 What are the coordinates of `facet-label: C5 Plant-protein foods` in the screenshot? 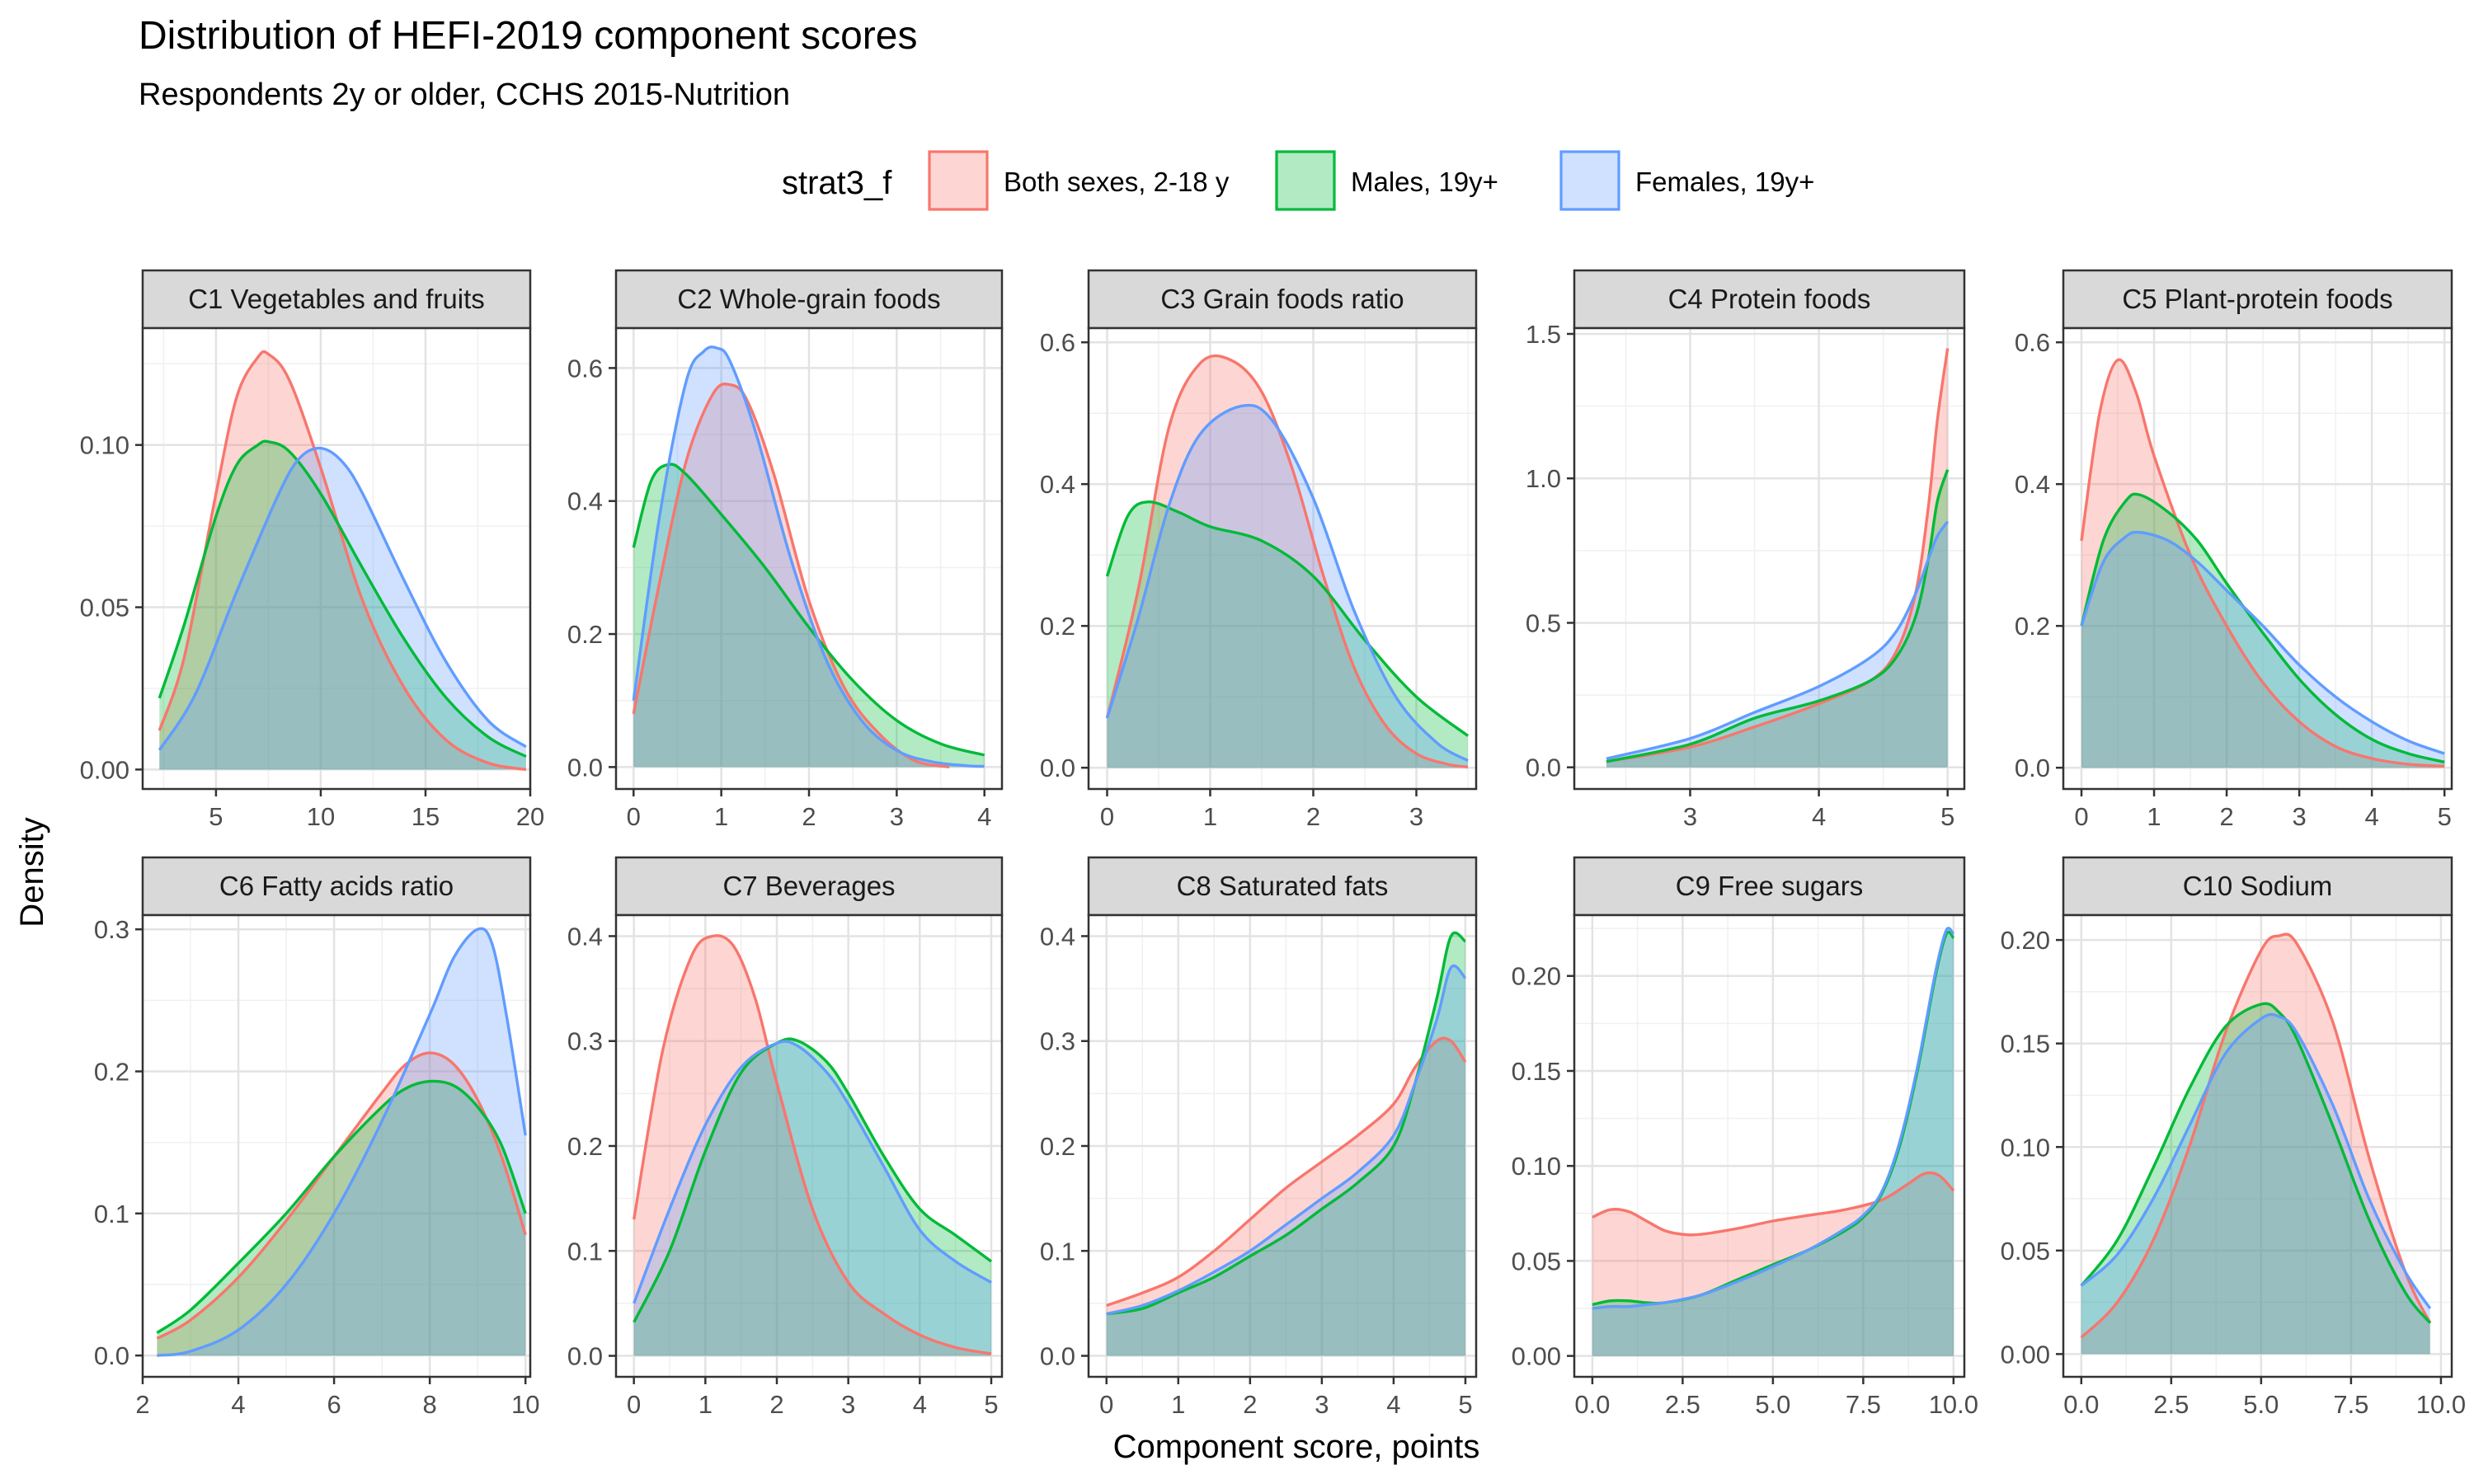 It's located at (2257, 299).